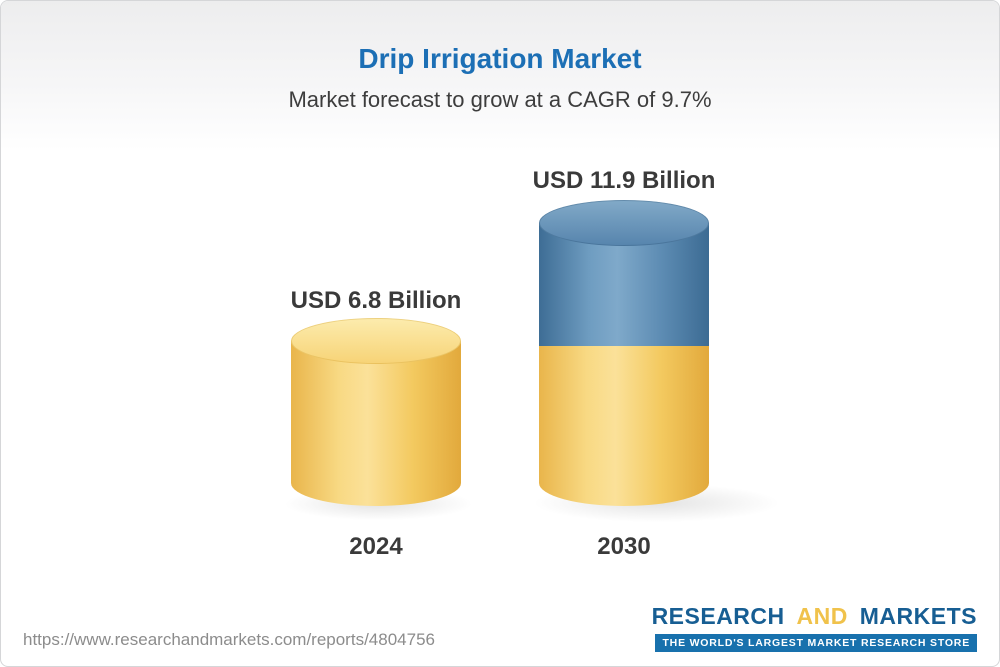  What do you see at coordinates (822, 616) in the screenshot?
I see `logo-word-and: AND` at bounding box center [822, 616].